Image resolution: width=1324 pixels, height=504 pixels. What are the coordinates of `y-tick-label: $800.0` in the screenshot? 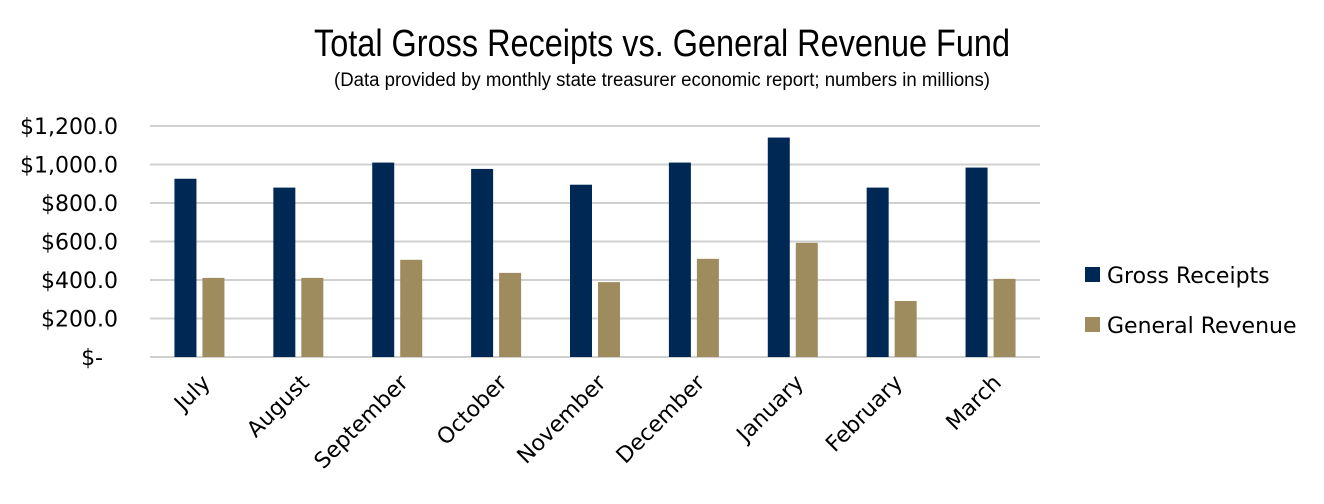 It's located at (79, 204).